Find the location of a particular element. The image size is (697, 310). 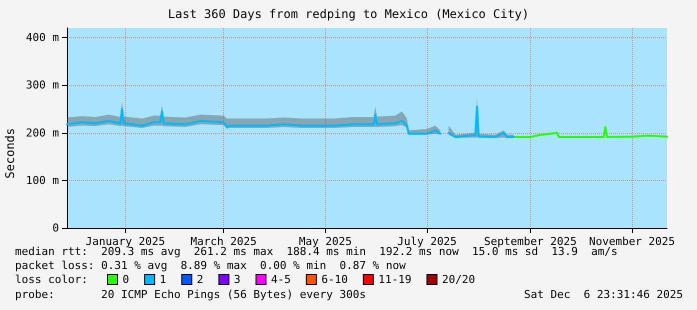

y-axis-title: Seconds is located at coordinates (10, 153).